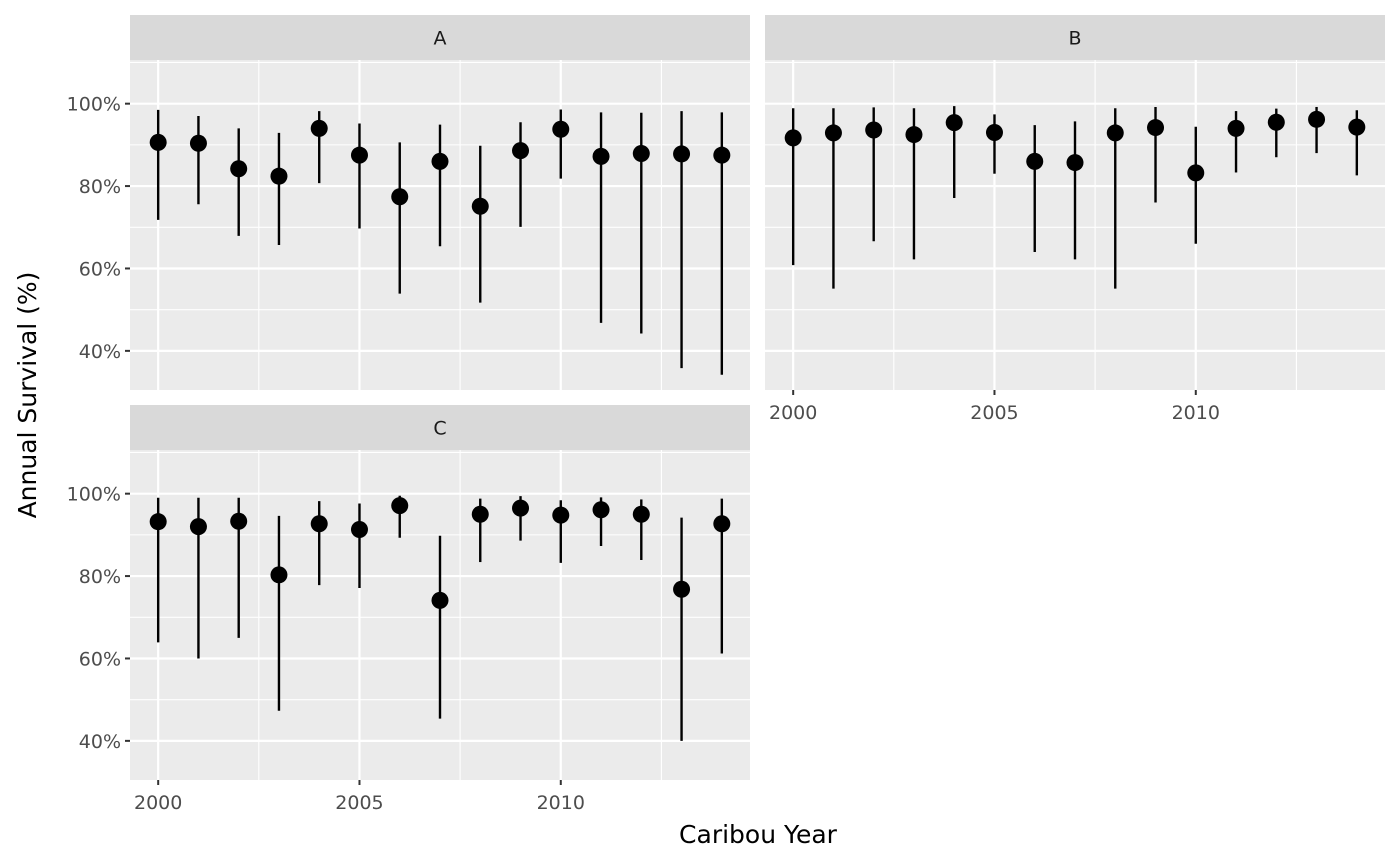 The height and width of the screenshot is (865, 1400). I want to click on x-axis-title: Caribou Year, so click(758, 834).